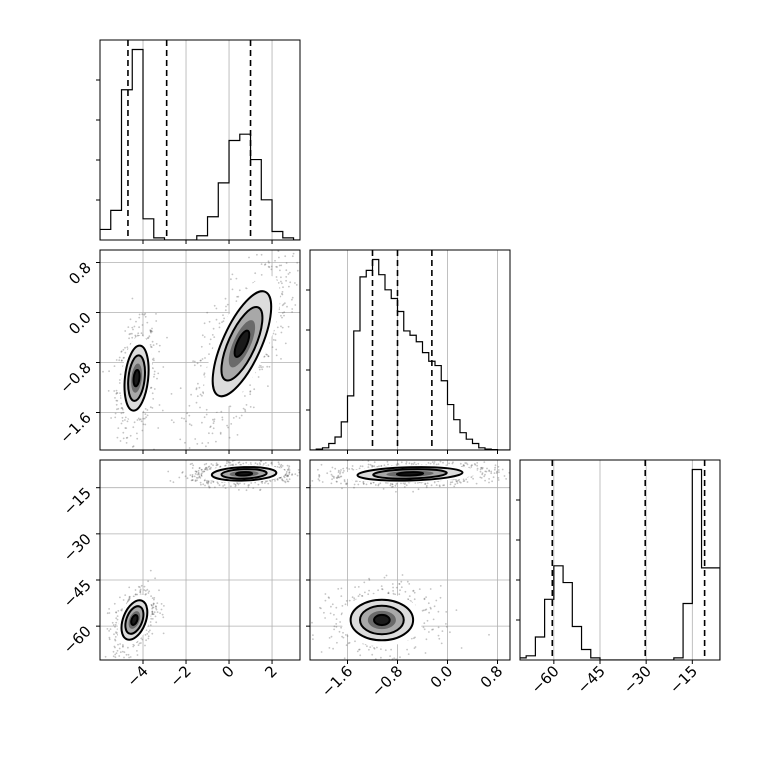  I want to click on x-tick-label: −4, so click(137, 676).